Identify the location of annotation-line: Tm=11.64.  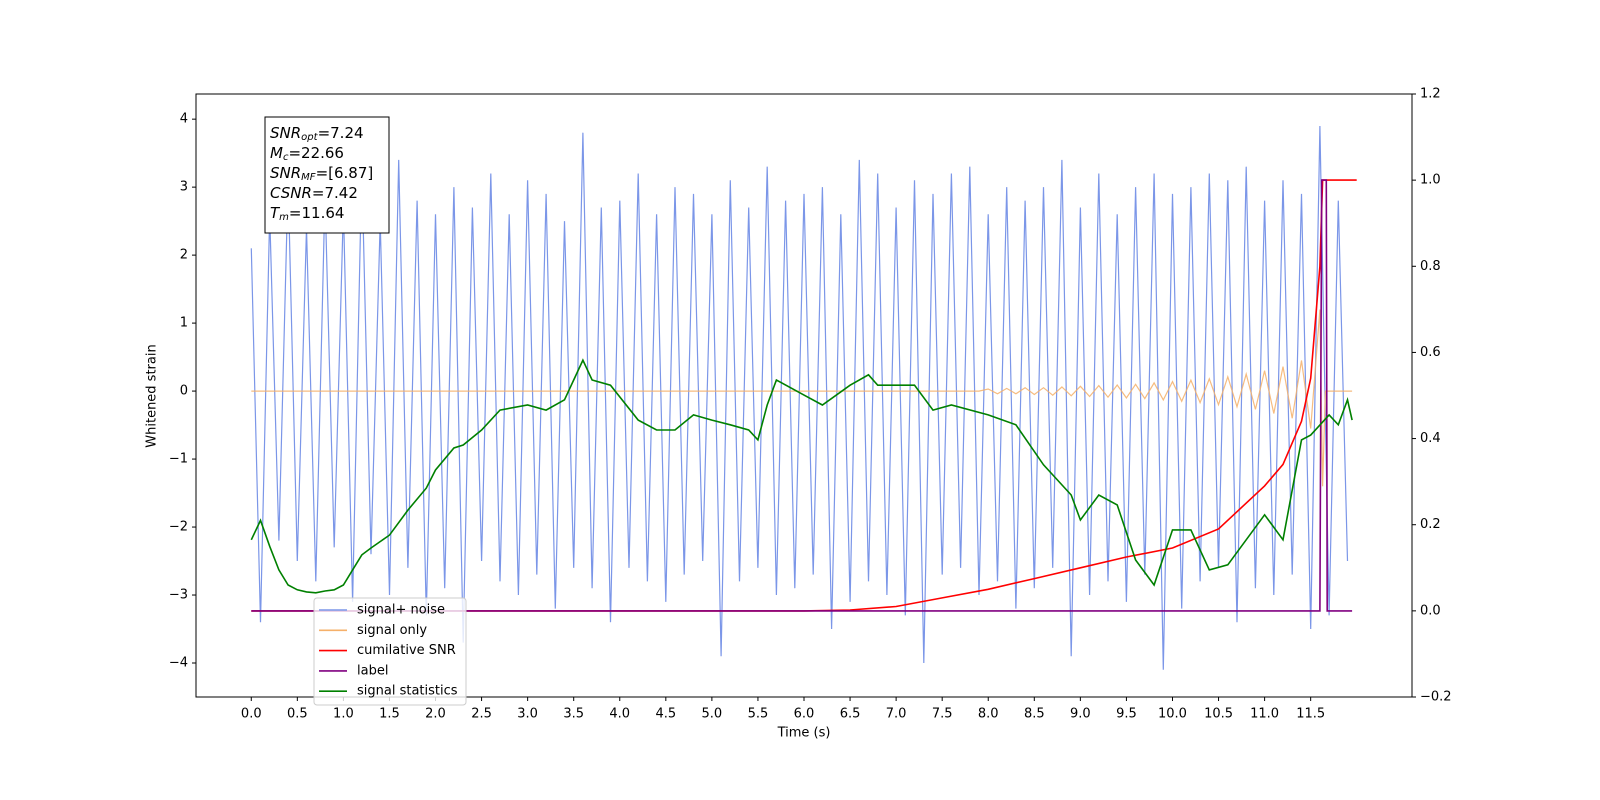
(307, 214).